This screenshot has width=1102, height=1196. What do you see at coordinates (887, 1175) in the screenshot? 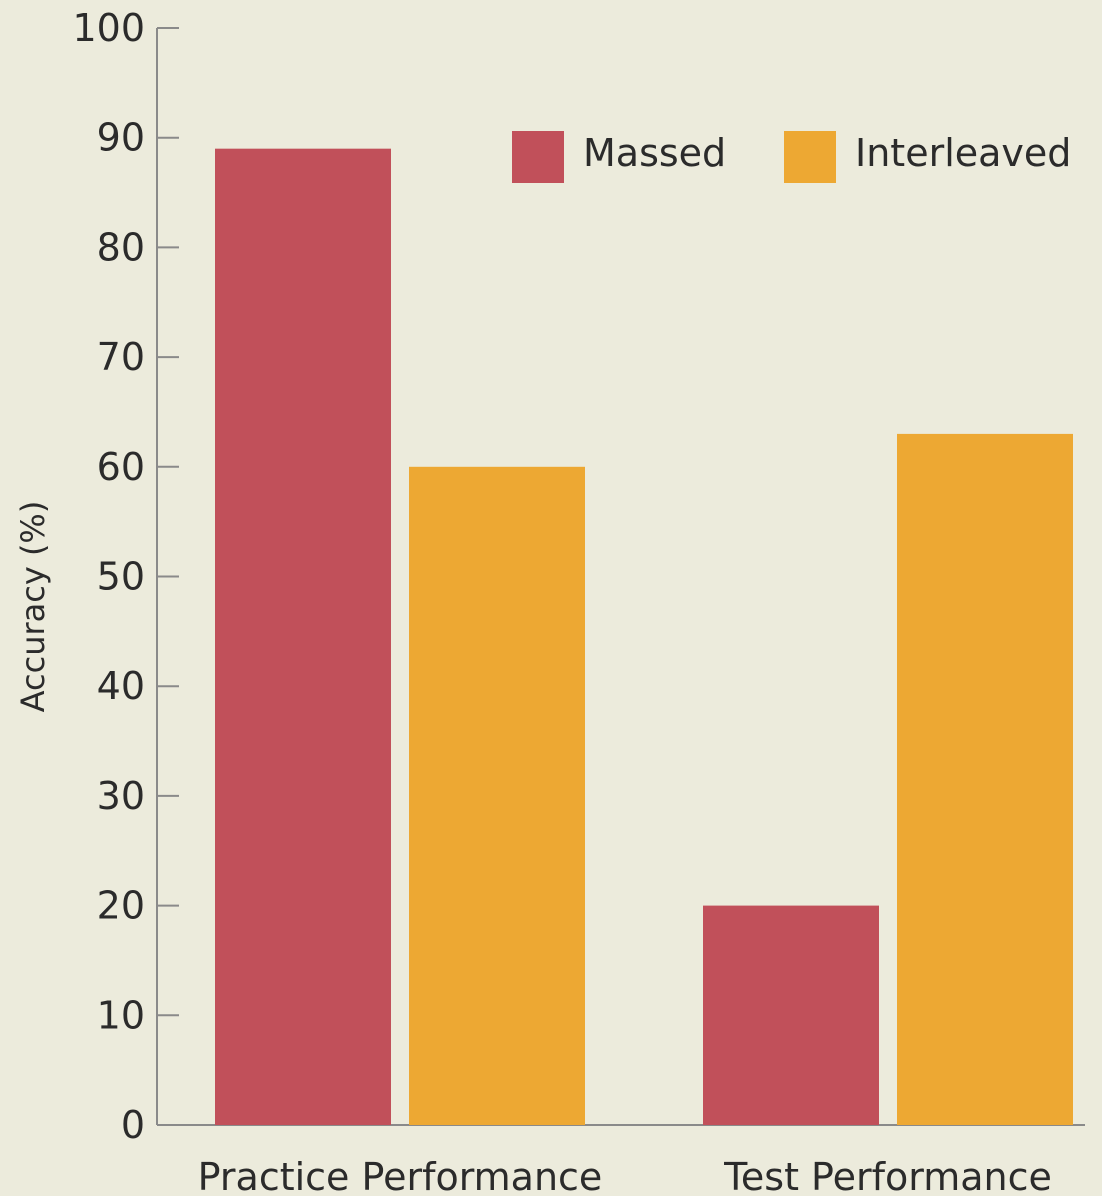
I see `category-label: Test Performance` at bounding box center [887, 1175].